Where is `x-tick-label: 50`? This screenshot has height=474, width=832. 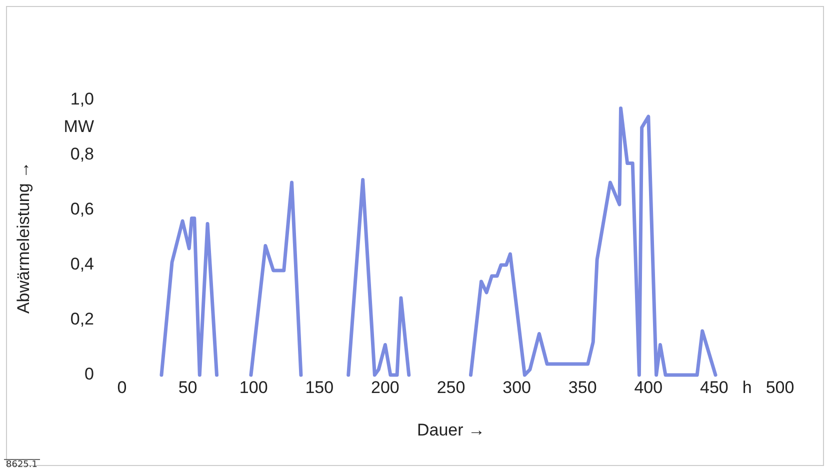
x-tick-label: 50 is located at coordinates (188, 387).